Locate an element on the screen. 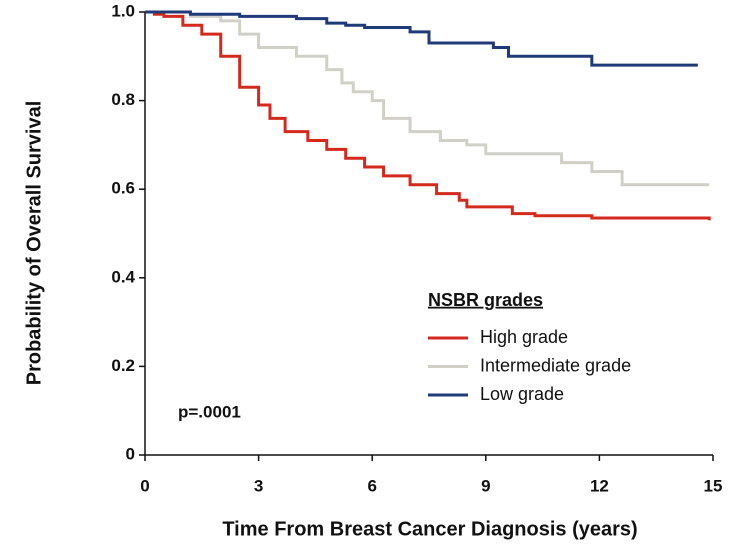  y-tick-label: 1.0 is located at coordinates (123, 10).